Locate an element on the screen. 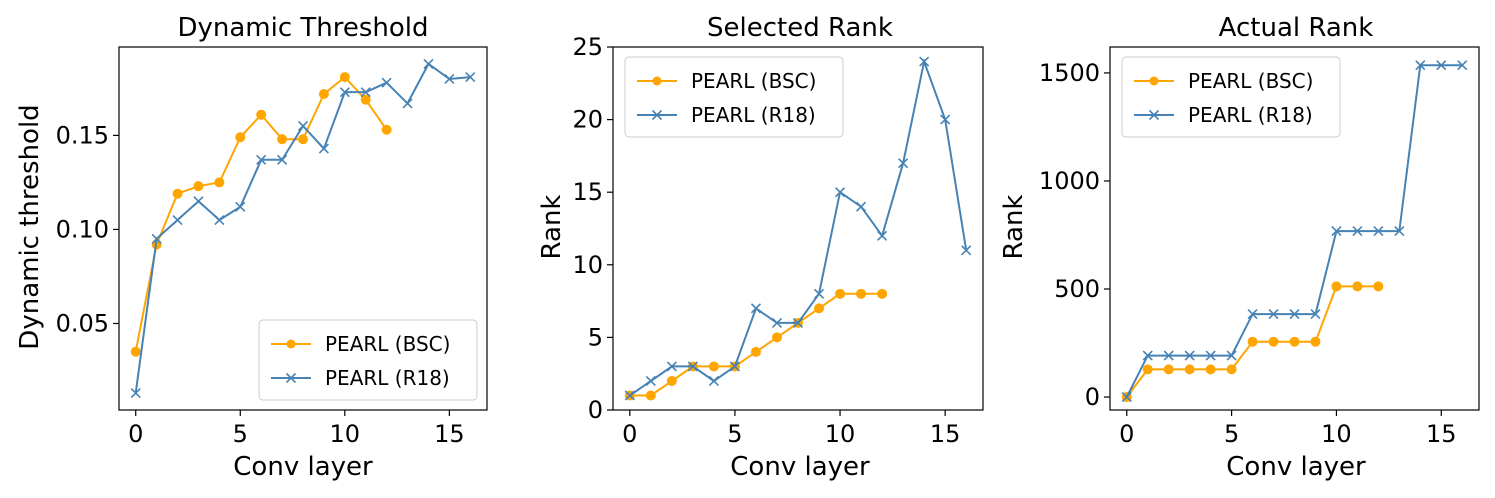 Image resolution: width=1495 pixels, height=498 pixels. legend: PEARL (BSC) PEARL (R18) is located at coordinates (368, 360).